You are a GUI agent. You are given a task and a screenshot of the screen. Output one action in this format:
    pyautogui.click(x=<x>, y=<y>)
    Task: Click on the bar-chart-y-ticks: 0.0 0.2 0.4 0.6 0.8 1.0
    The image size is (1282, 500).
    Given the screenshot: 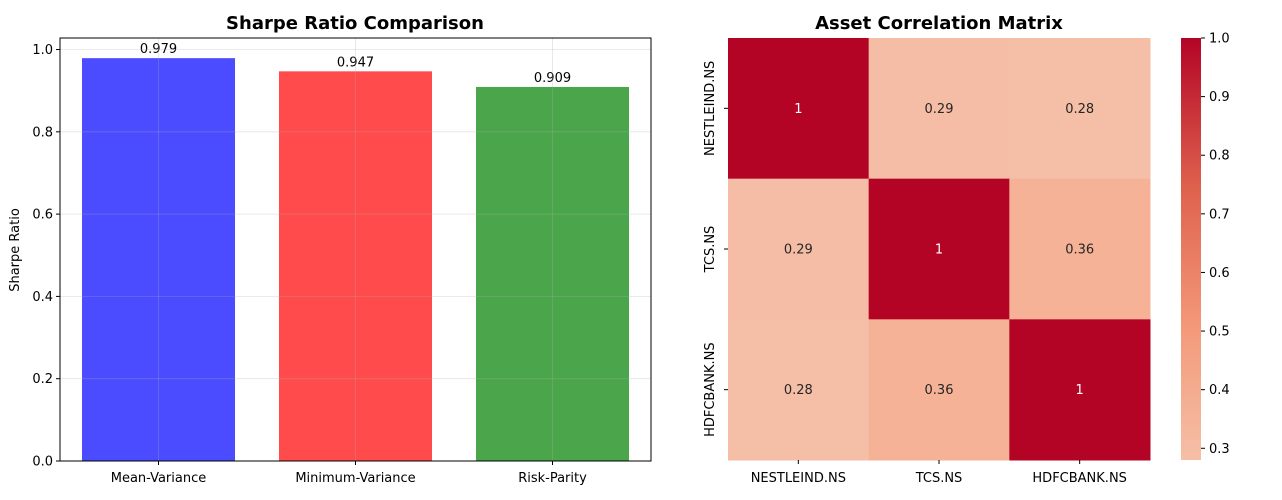 What is the action you would take?
    pyautogui.click(x=46, y=256)
    